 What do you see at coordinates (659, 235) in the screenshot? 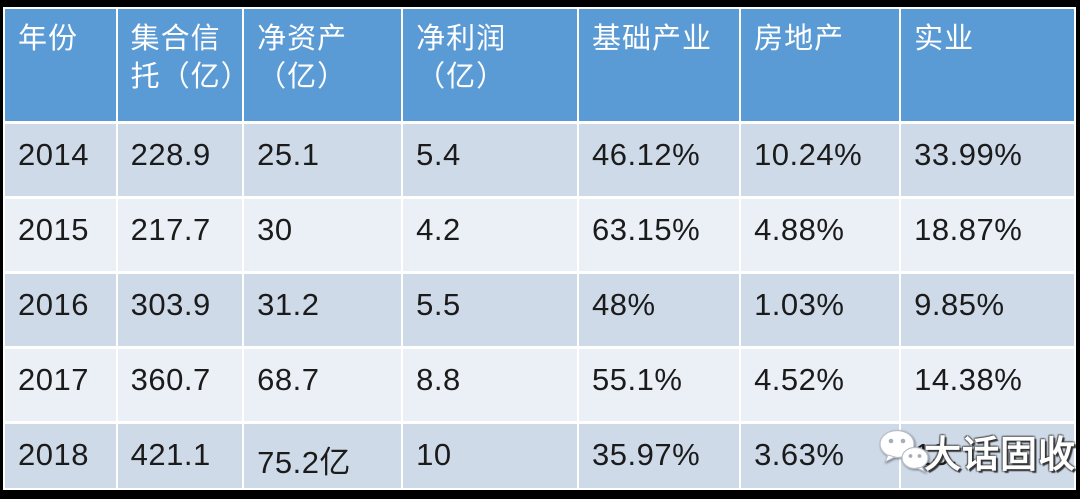
I see `cell-2015-infrastructure: 63.15%` at bounding box center [659, 235].